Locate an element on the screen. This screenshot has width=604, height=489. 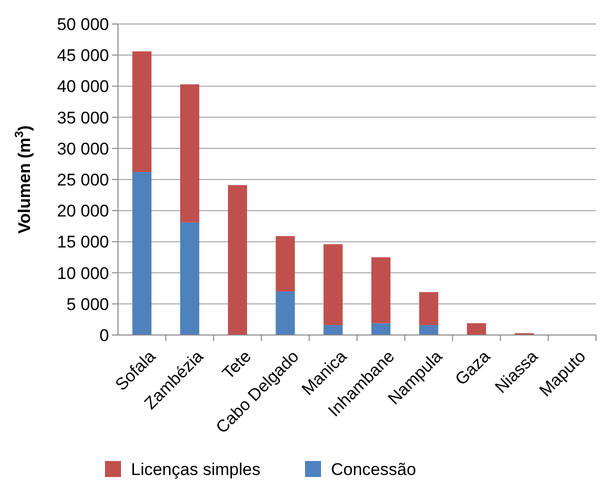
y-tick-label: 20 000 is located at coordinates (83, 211).